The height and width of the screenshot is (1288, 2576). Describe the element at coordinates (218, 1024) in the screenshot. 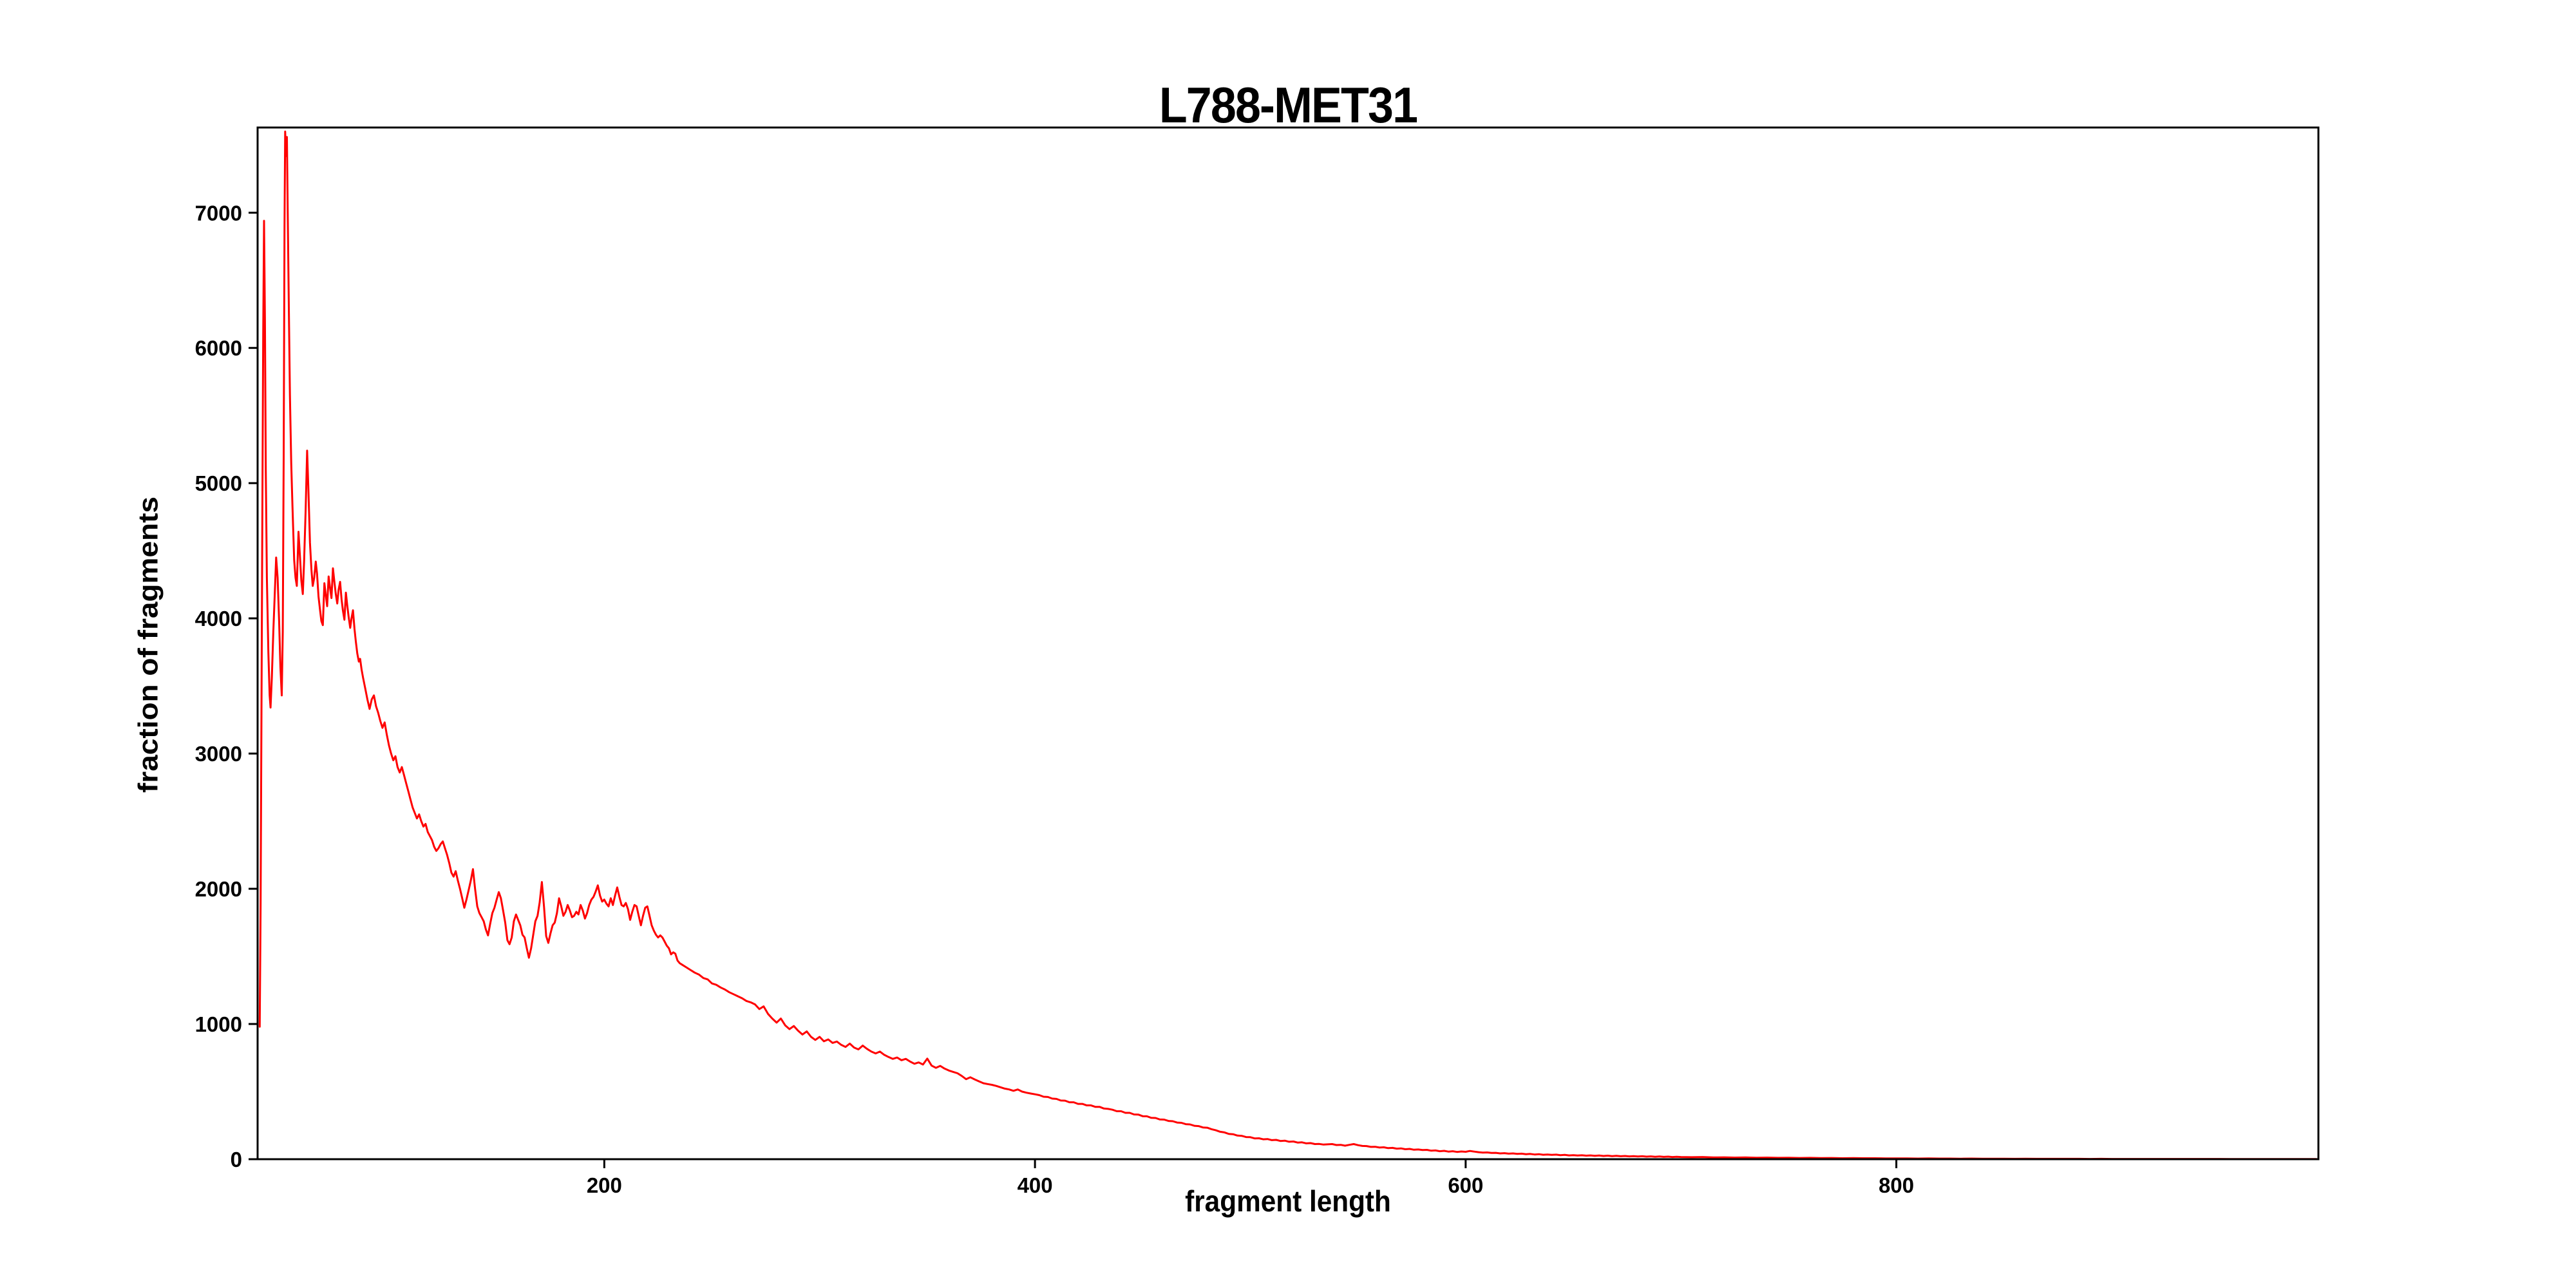

I see `y-tick-label: 1000` at that location.